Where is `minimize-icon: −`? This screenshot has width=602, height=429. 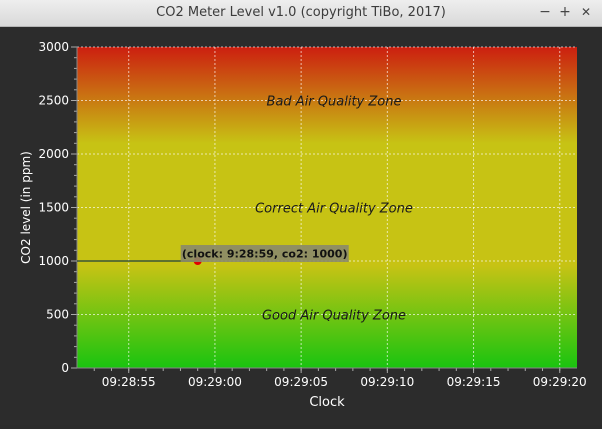 minimize-icon: − is located at coordinates (545, 12).